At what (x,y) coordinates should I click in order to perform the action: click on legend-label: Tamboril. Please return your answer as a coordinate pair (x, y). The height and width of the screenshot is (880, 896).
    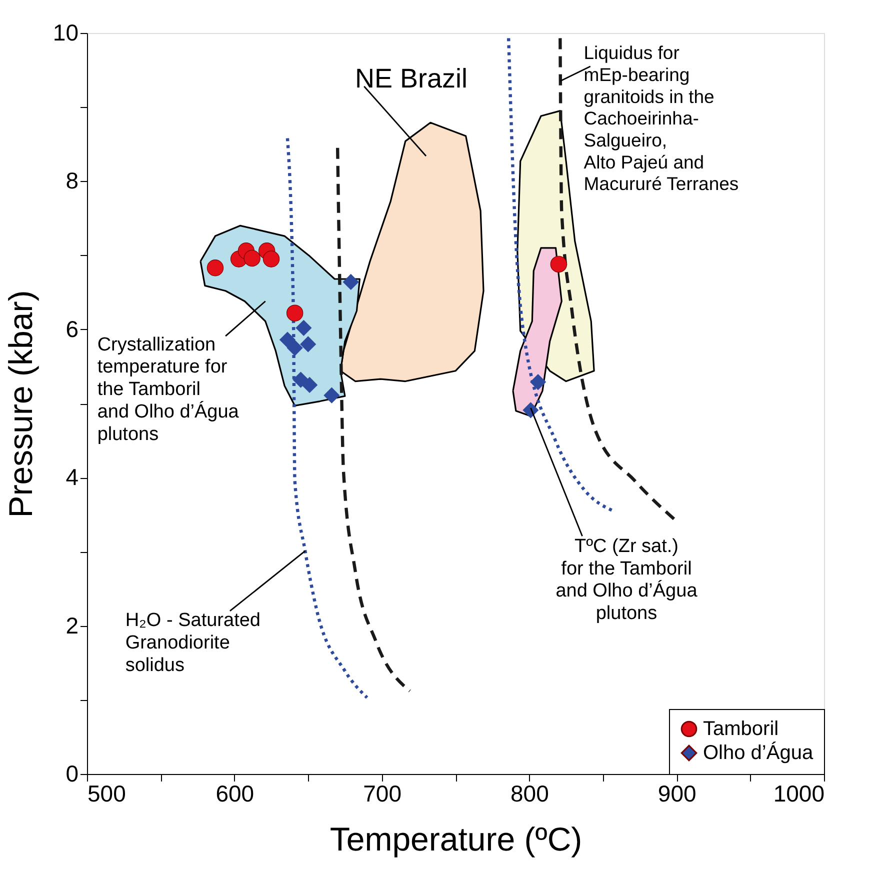
    Looking at the image, I should click on (741, 729).